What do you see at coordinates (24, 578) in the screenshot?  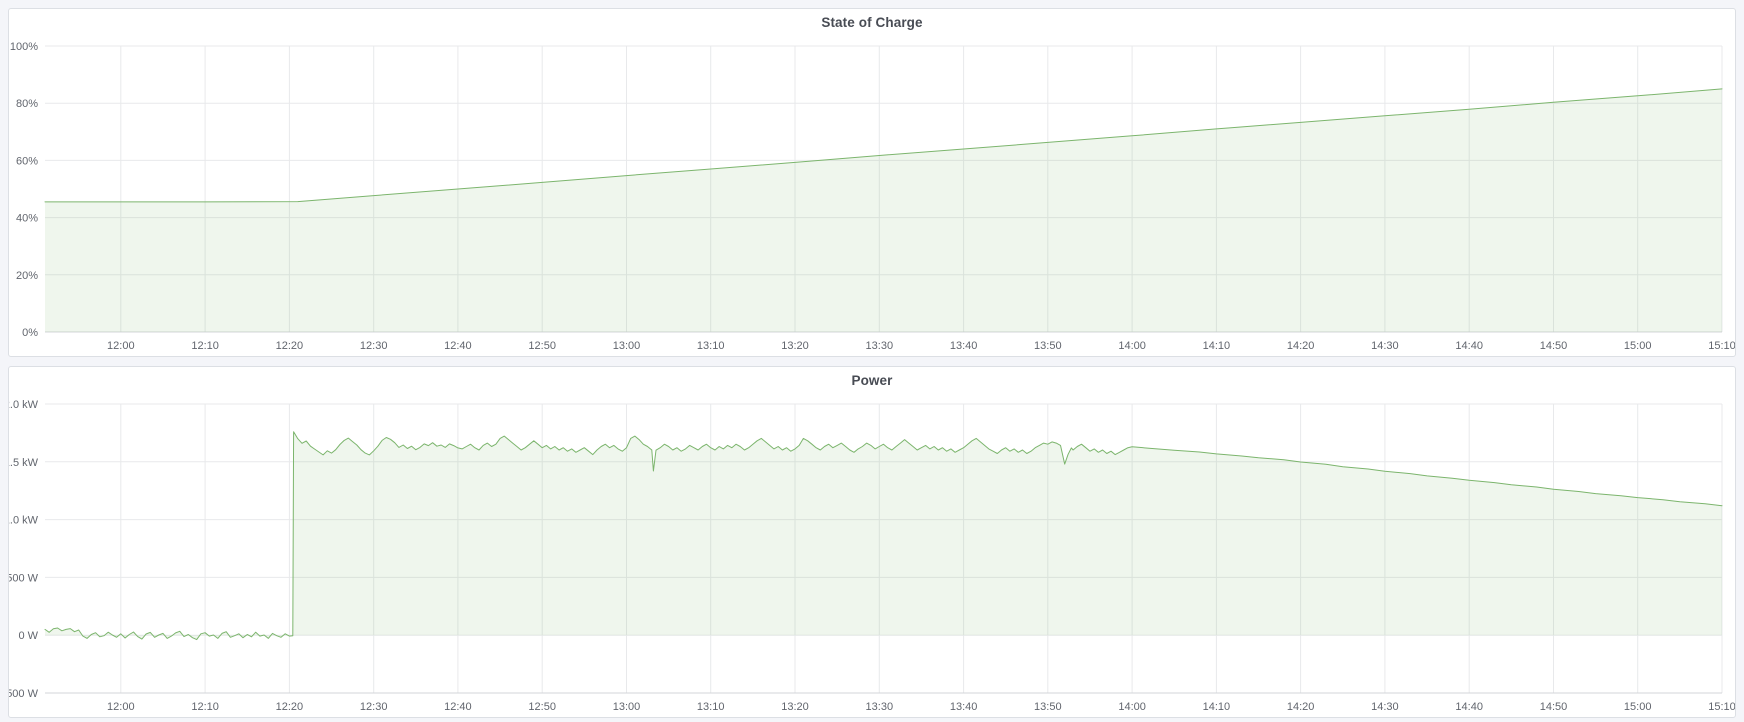 I see `y-tick-label: 500 W` at bounding box center [24, 578].